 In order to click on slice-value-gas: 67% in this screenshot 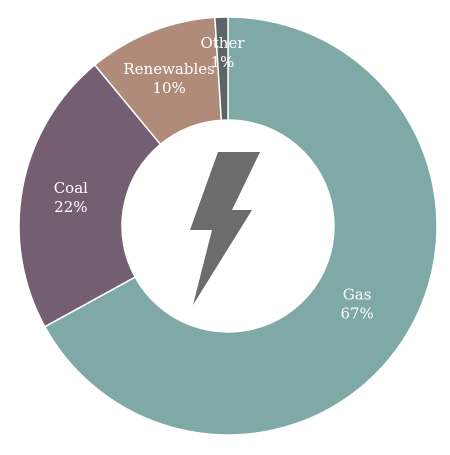, I will do `click(356, 313)`.